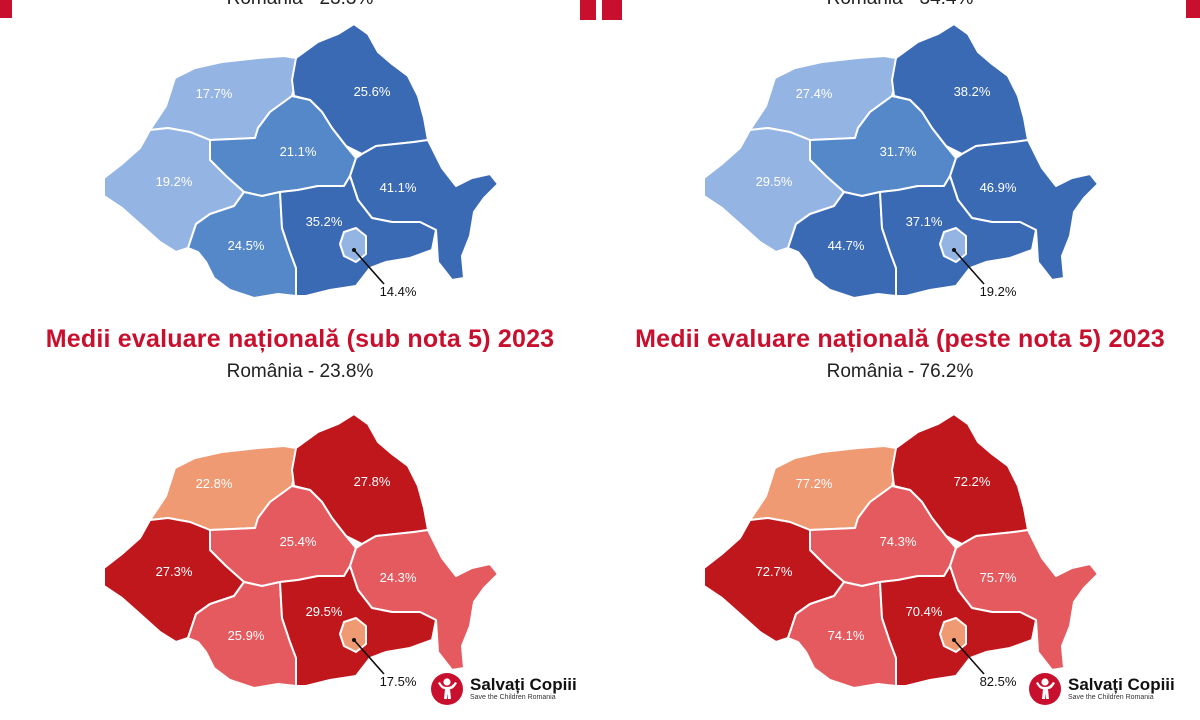  I want to click on region-label-sud-est: 46.9%, so click(998, 187).